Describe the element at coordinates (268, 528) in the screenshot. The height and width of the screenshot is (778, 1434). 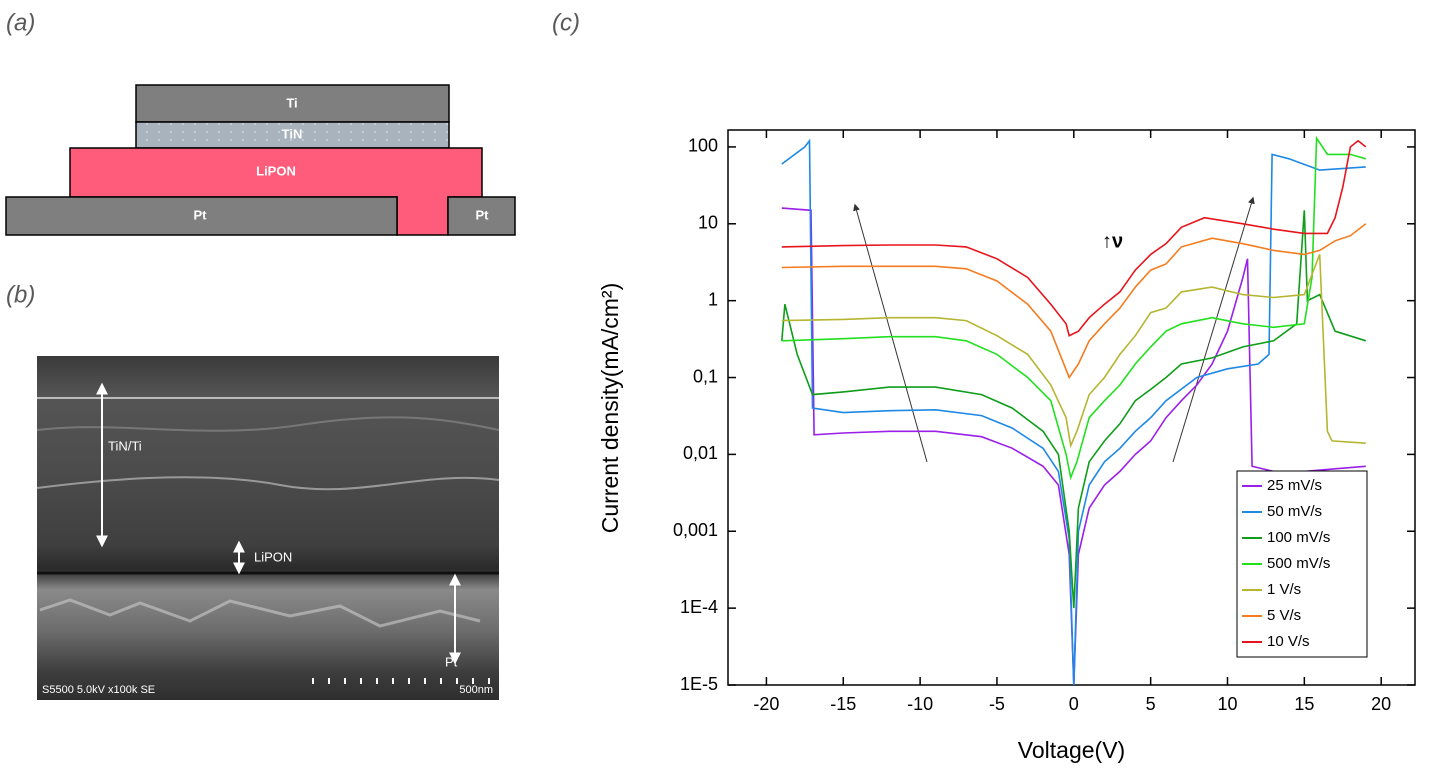
I see `sem-image` at that location.